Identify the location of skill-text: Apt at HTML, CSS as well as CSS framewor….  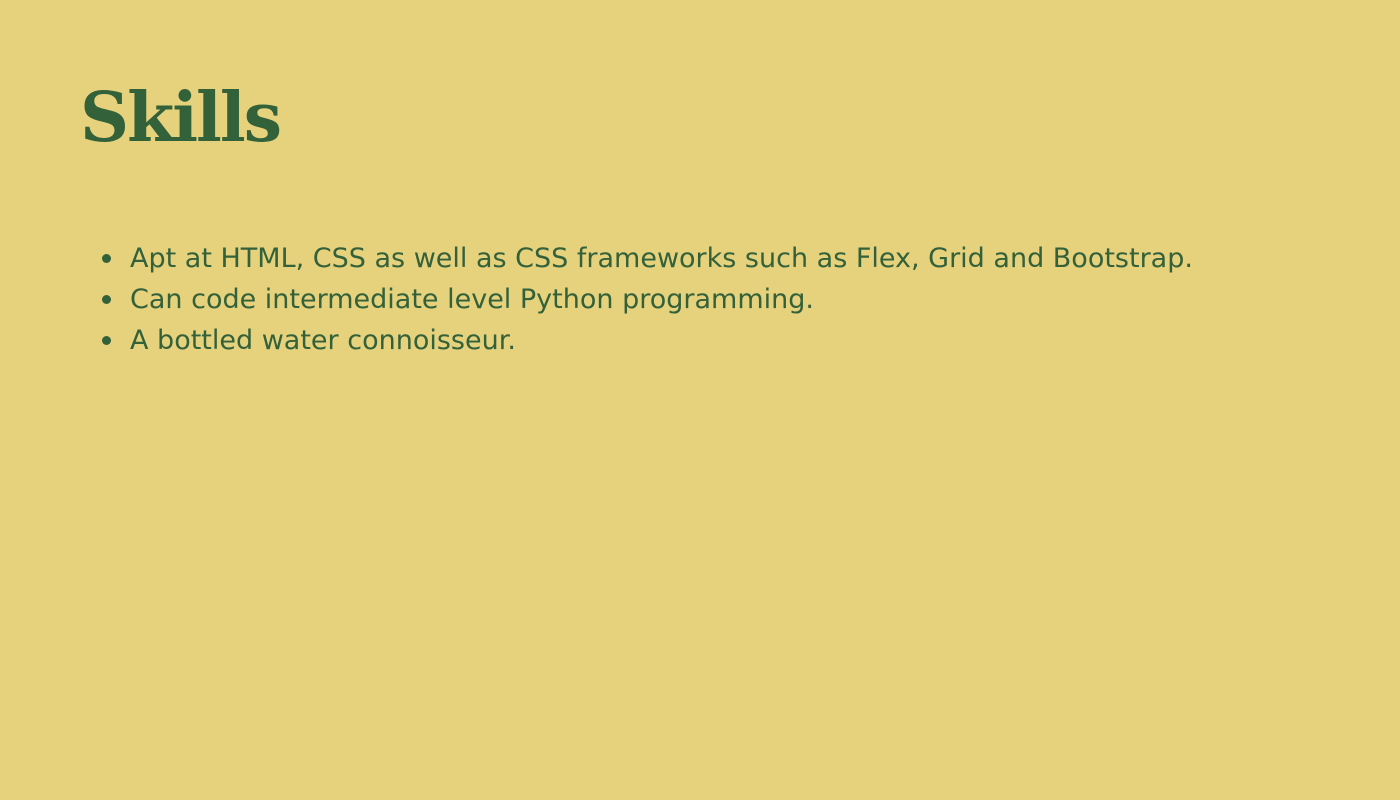
(661, 258).